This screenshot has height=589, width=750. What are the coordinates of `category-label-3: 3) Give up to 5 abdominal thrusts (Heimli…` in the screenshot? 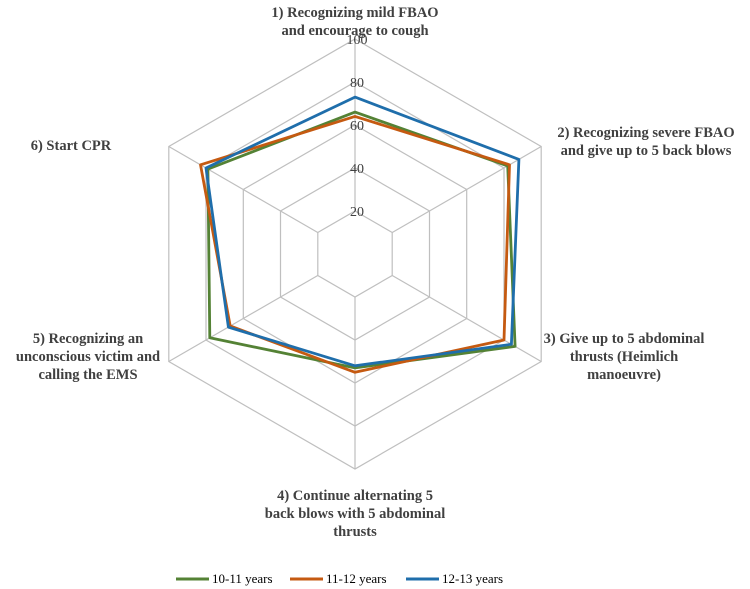 It's located at (624, 357).